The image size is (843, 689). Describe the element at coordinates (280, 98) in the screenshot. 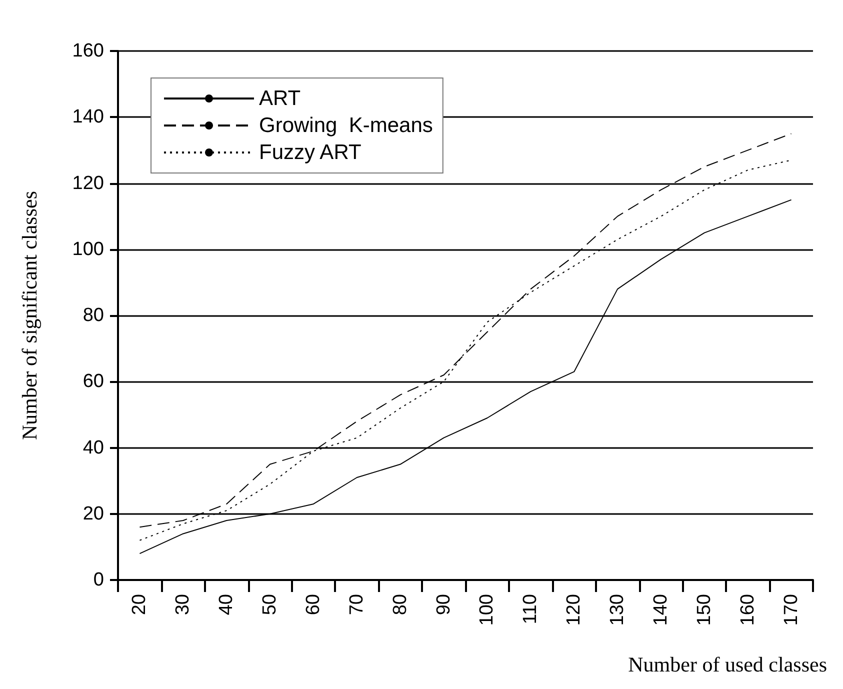

I see `legend-label: ART` at that location.